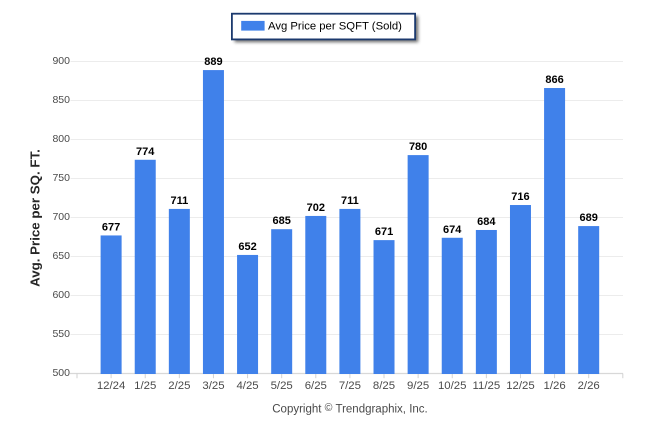 Image resolution: width=646 pixels, height=439 pixels. What do you see at coordinates (61, 100) in the screenshot?
I see `svg-text: 850` at bounding box center [61, 100].